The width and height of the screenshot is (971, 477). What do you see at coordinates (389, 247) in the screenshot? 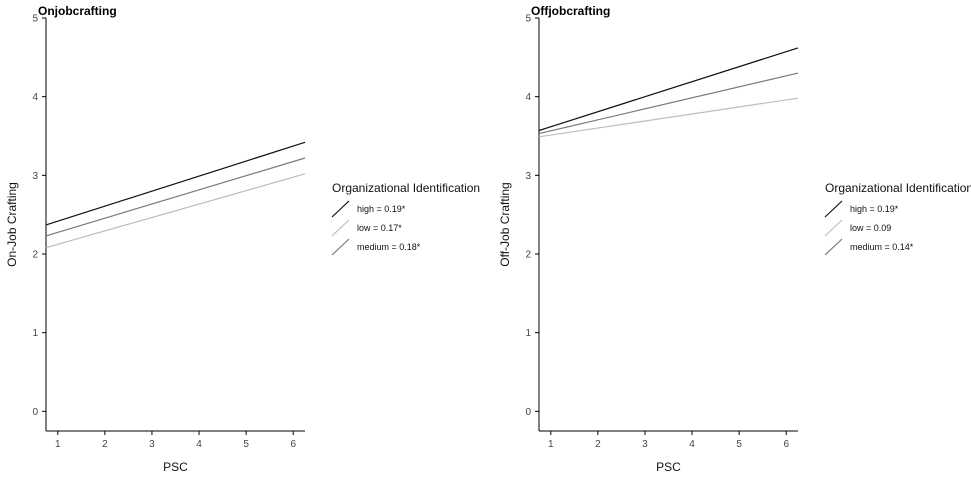
I see `legend-label: medium = 0.18*` at bounding box center [389, 247].